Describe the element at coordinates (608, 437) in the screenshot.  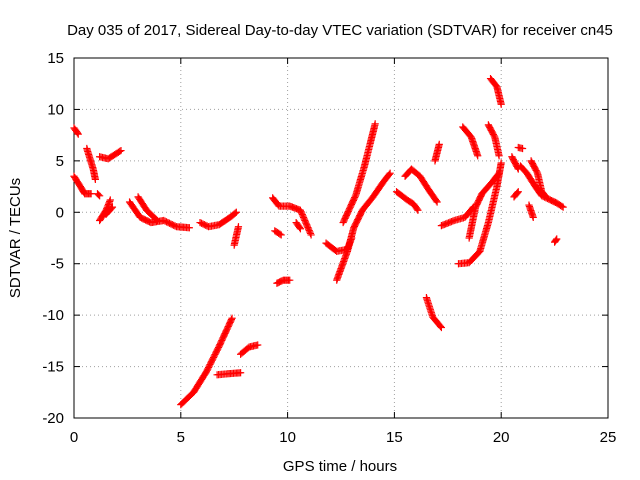
I see `x-tick-label: 25` at that location.